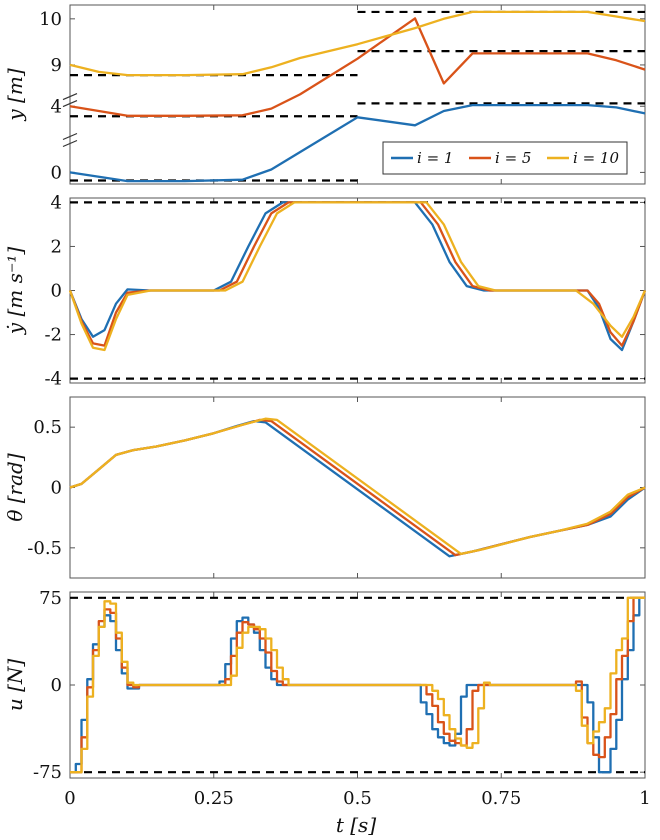  I want to click on x-tick-label: 0, so click(69, 798).